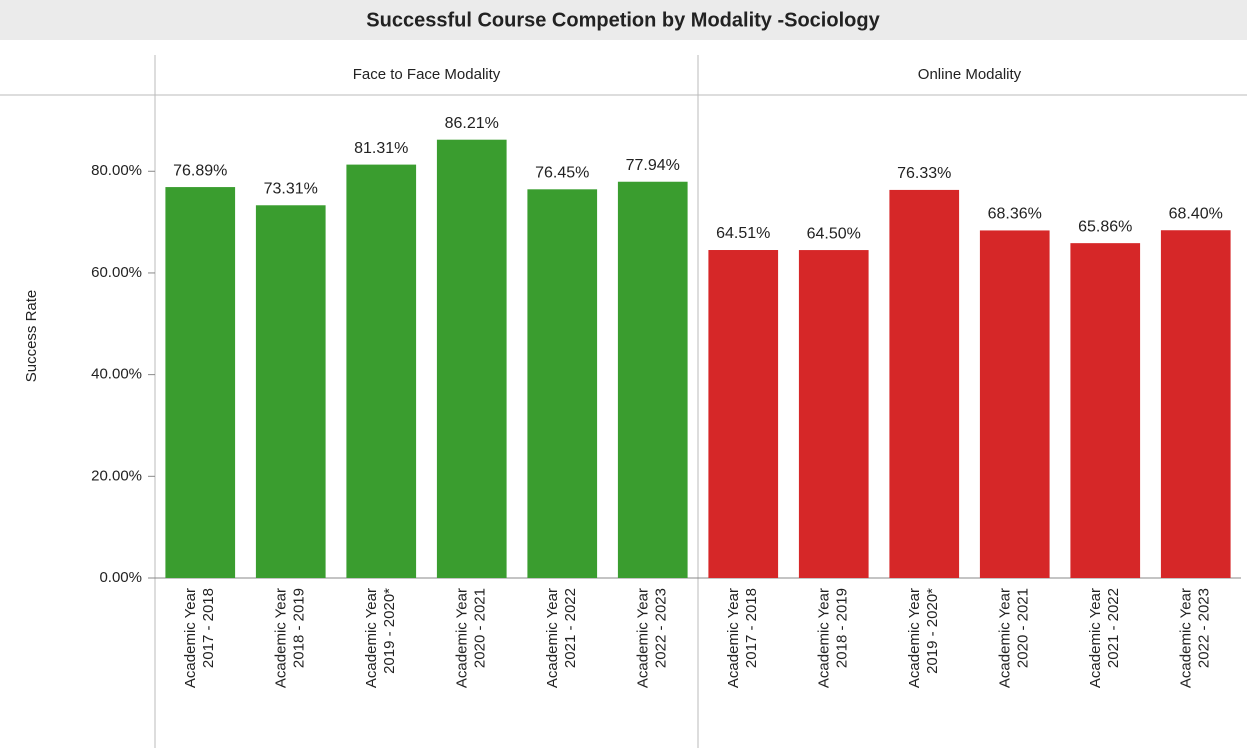  Describe the element at coordinates (1015, 214) in the screenshot. I see `value-label: 68.36%` at that location.